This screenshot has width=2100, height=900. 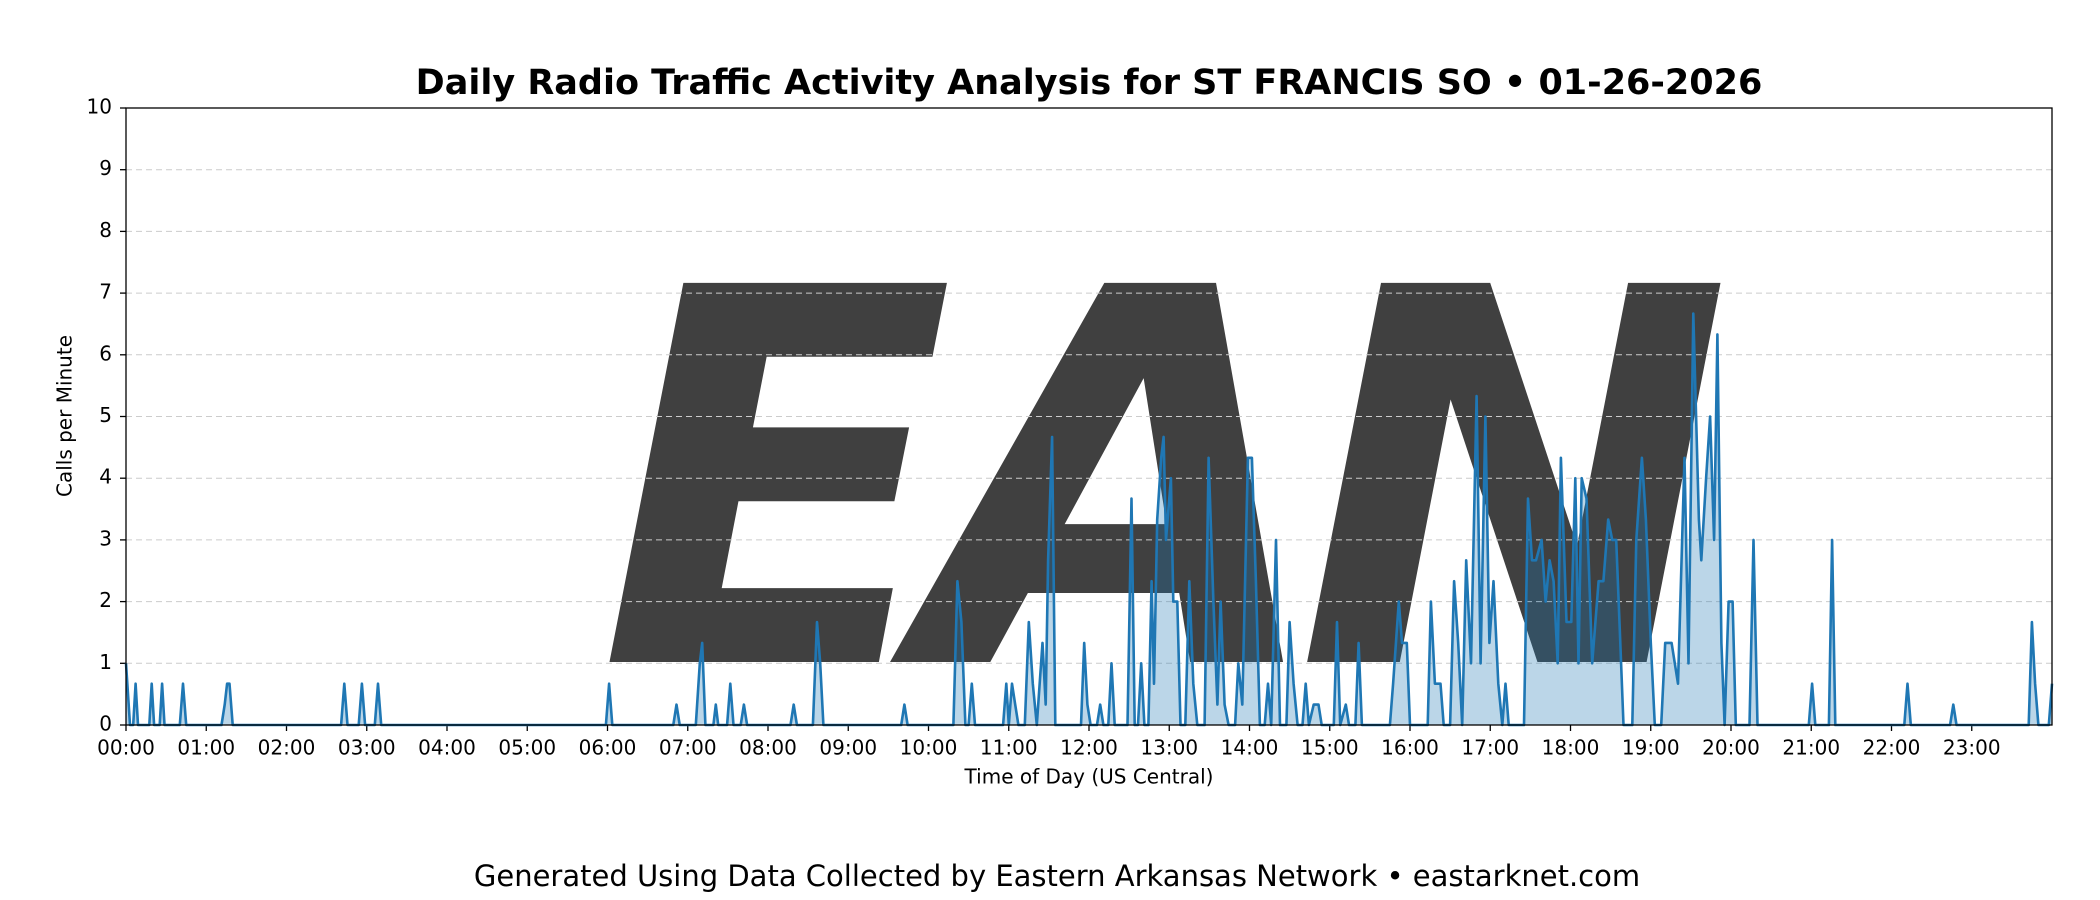 What do you see at coordinates (105, 538) in the screenshot?
I see `y-tick-label: 3` at bounding box center [105, 538].